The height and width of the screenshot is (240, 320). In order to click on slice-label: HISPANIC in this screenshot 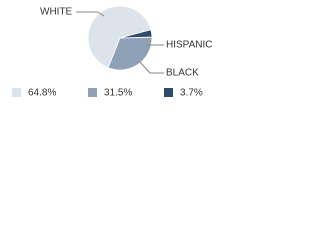, I will do `click(189, 45)`.